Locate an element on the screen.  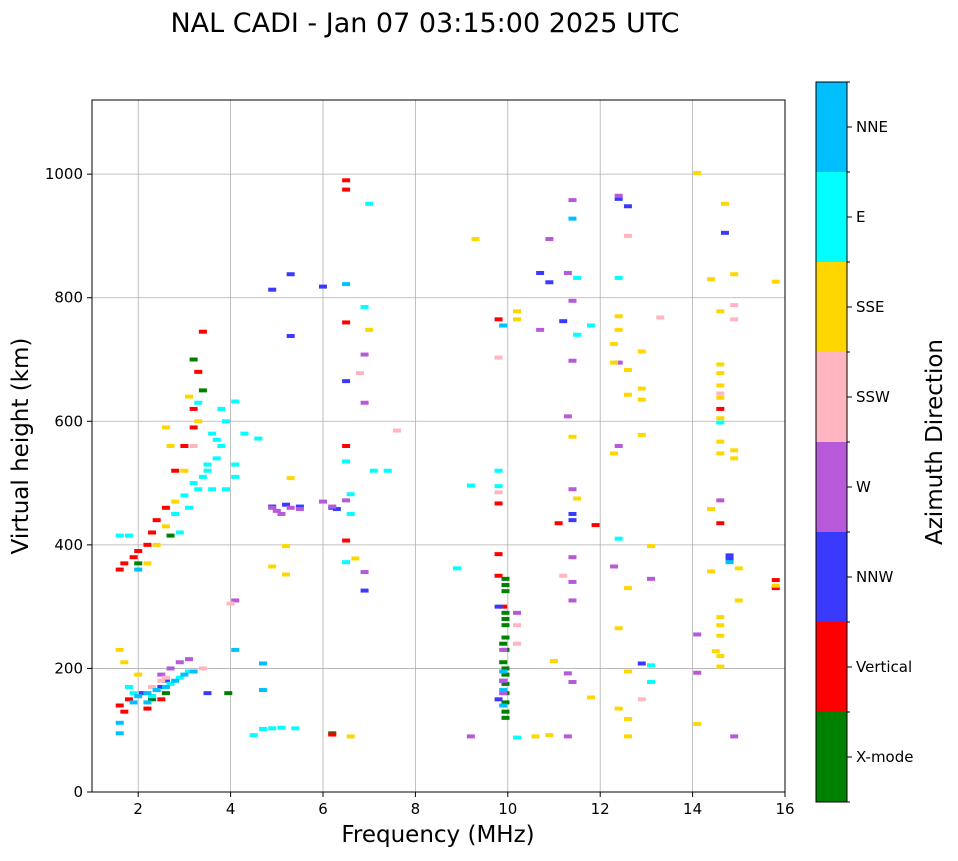
y-tick-label: 800 is located at coordinates (68, 298).